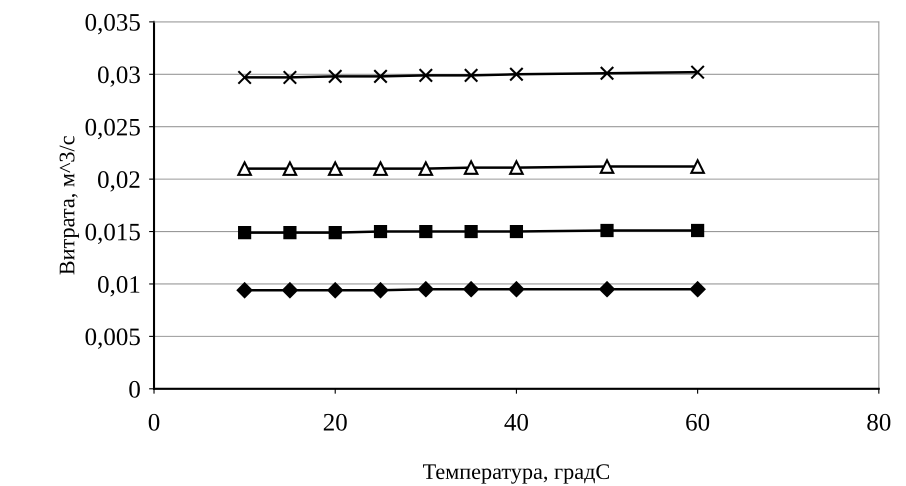 The width and height of the screenshot is (906, 486). Describe the element at coordinates (119, 286) in the screenshot. I see `y-tick-label: 0,01` at that location.